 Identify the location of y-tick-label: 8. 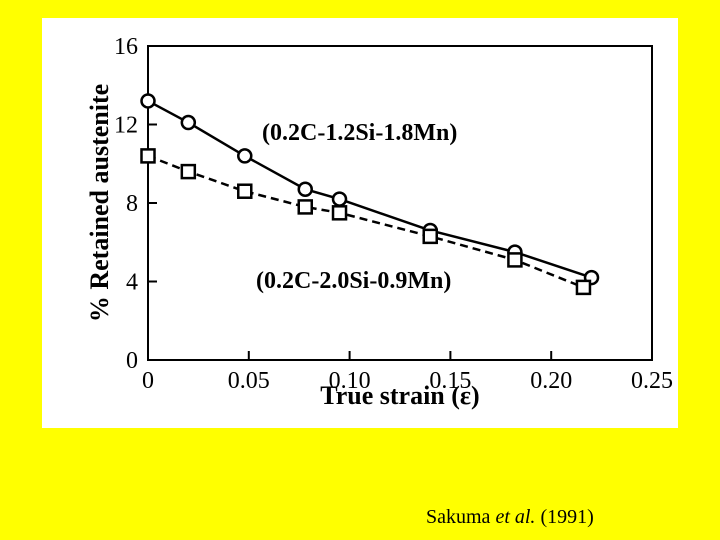
(132, 204).